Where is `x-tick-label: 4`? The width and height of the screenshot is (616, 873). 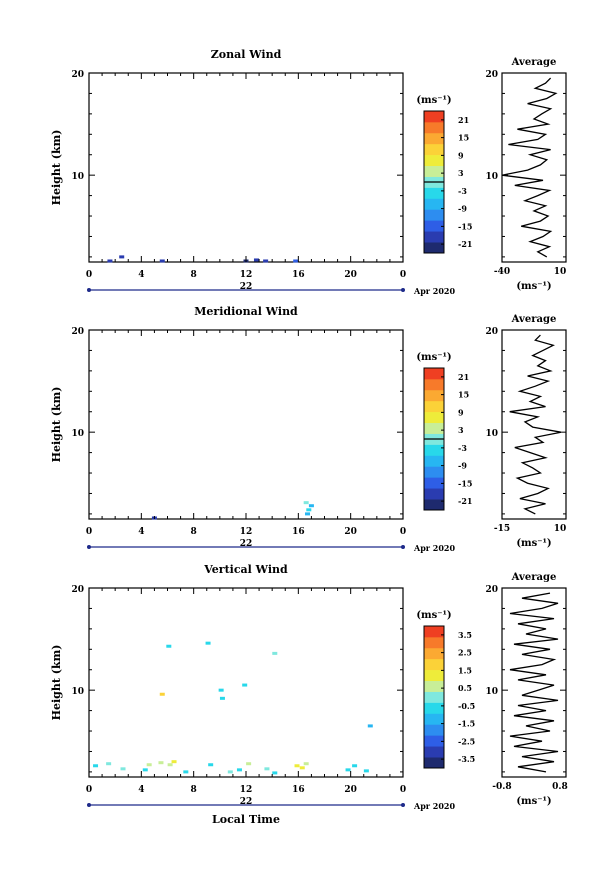 x-tick-label: 4 is located at coordinates (141, 275).